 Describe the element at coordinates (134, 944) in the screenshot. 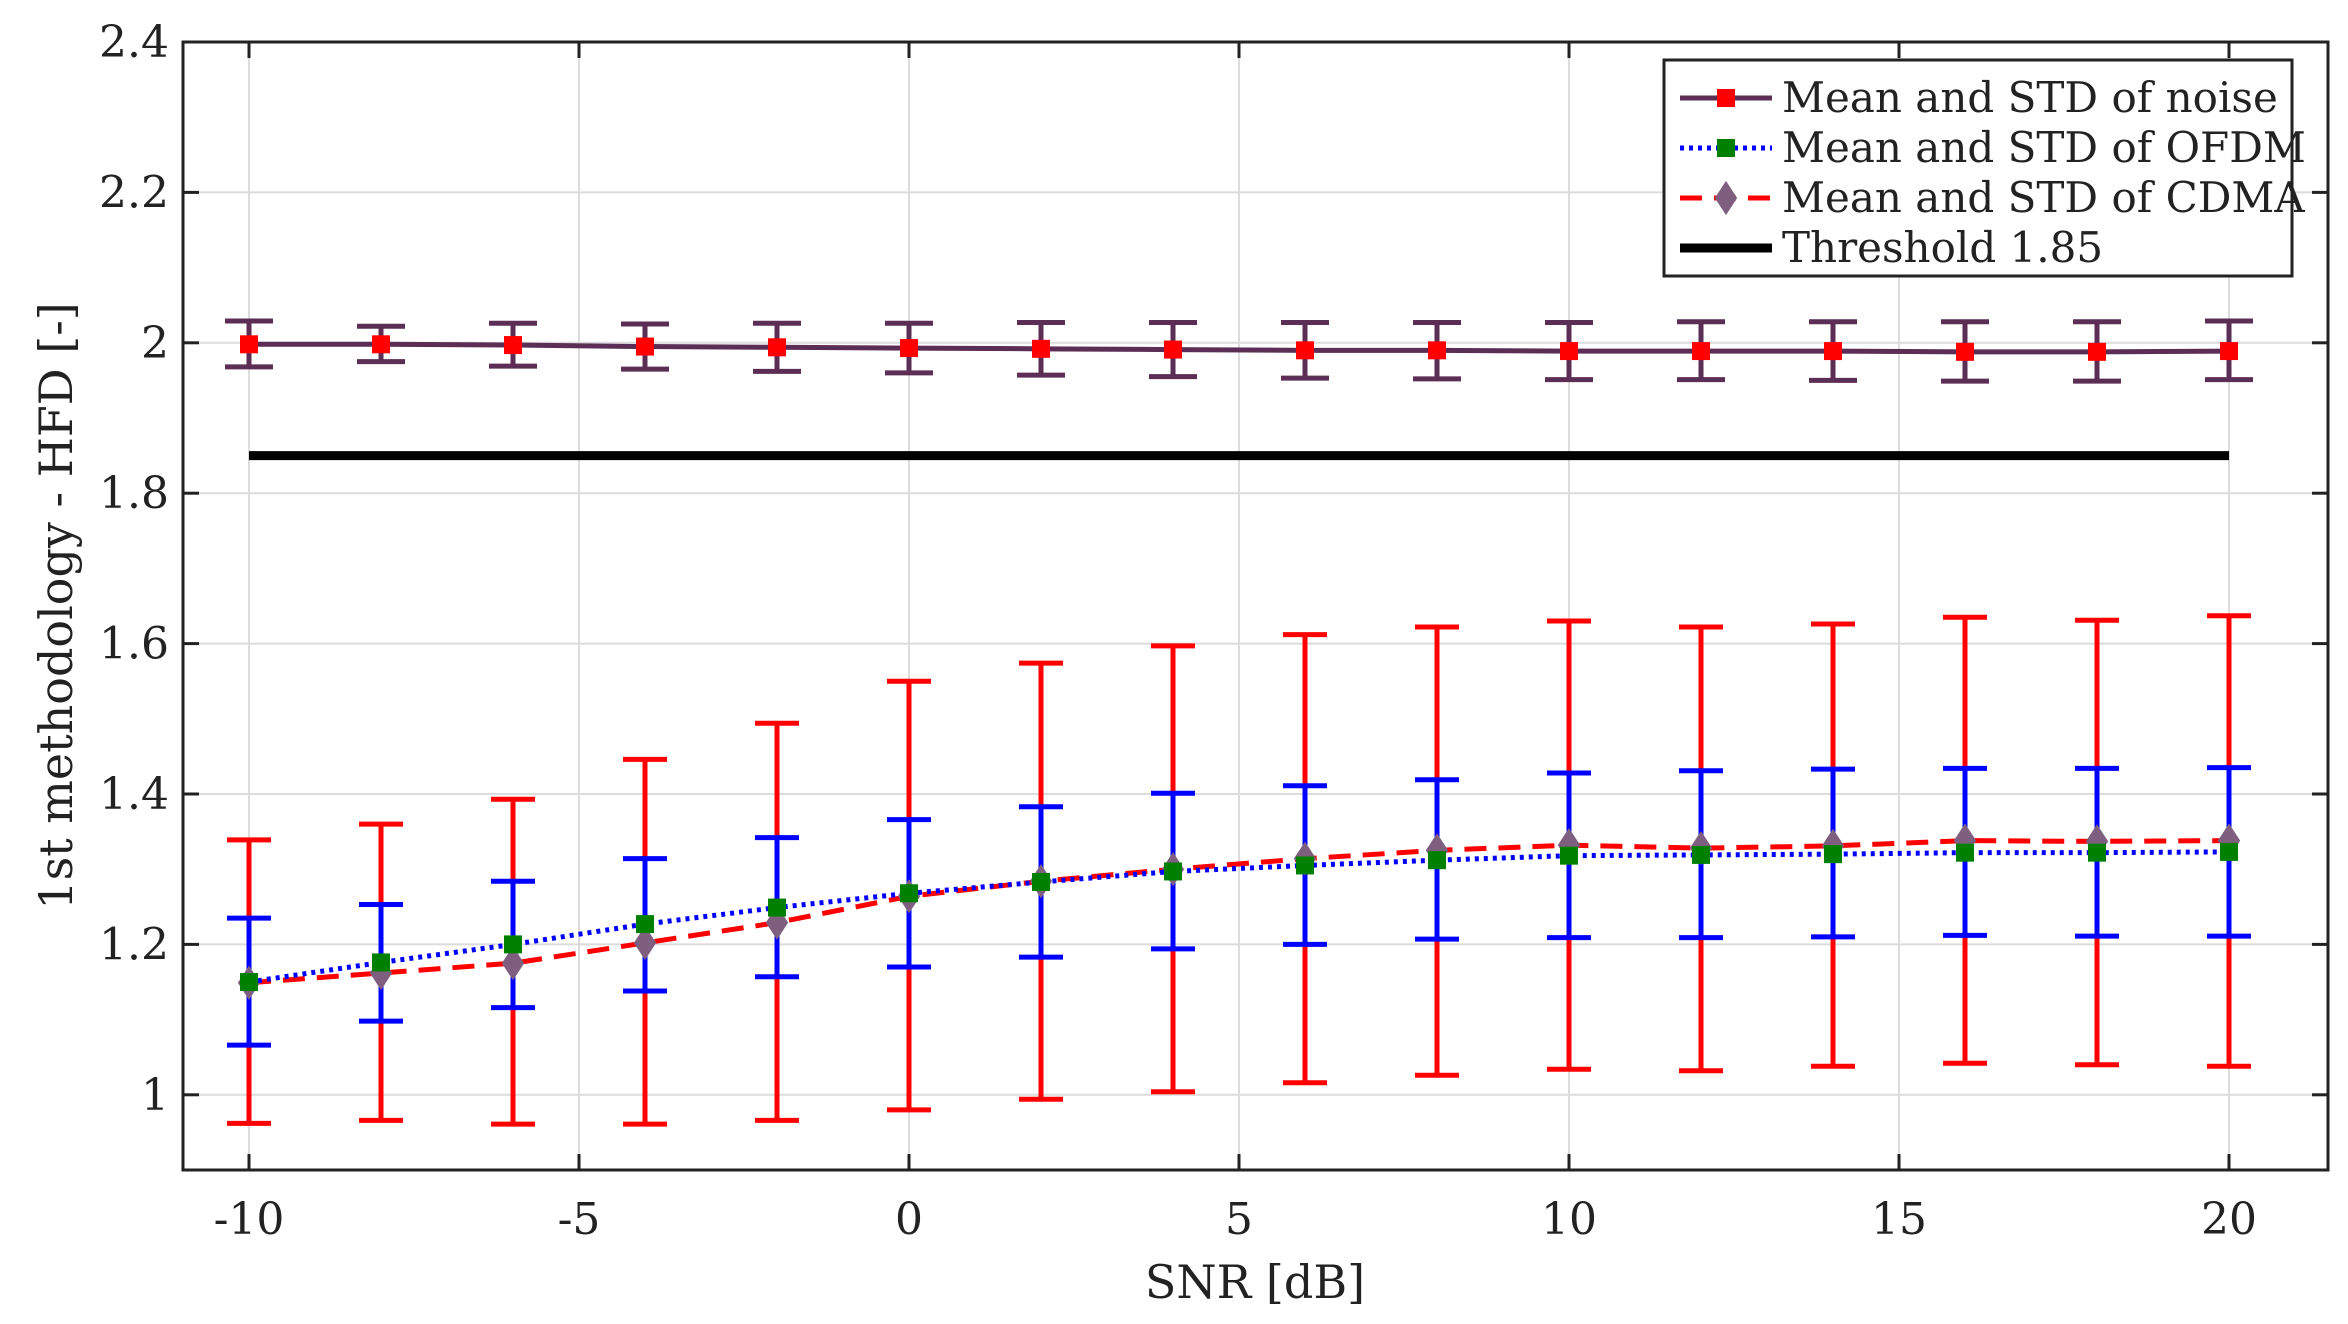

I see `y-tick-label: 1.2` at that location.